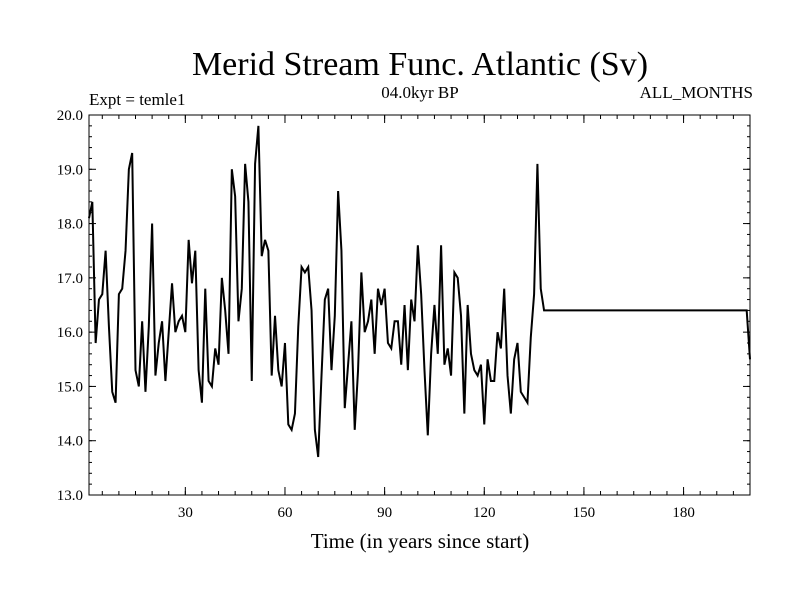 This screenshot has width=800, height=600. What do you see at coordinates (70, 387) in the screenshot?
I see `y-tick-label: 15.0` at bounding box center [70, 387].